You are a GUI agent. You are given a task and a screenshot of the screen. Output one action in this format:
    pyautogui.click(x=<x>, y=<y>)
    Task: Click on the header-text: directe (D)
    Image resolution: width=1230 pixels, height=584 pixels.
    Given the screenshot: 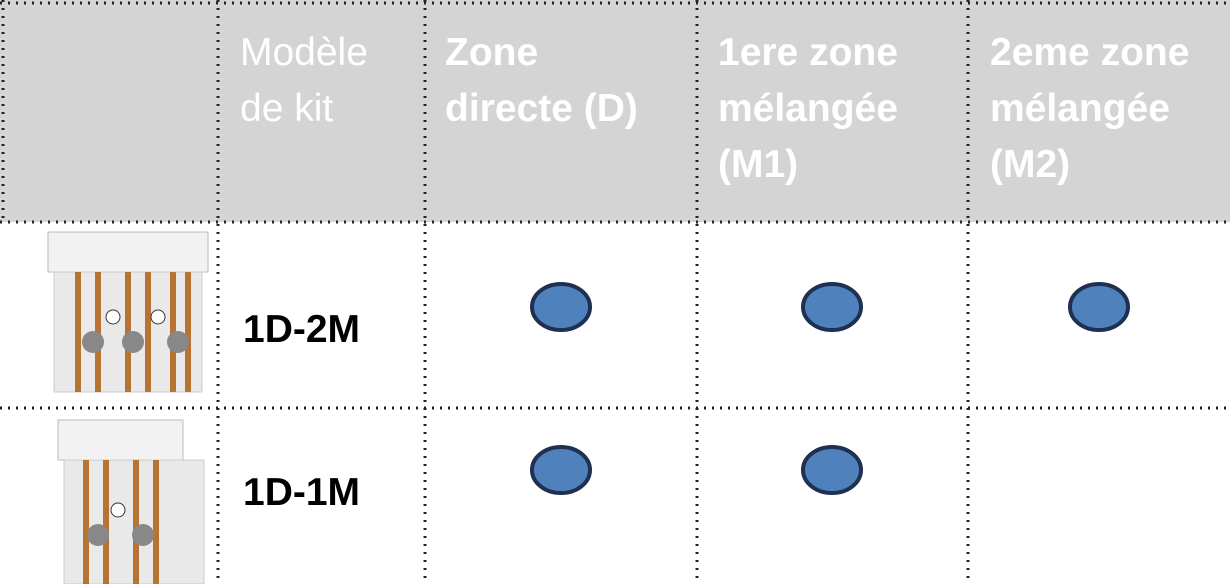 What is the action you would take?
    pyautogui.click(x=541, y=108)
    